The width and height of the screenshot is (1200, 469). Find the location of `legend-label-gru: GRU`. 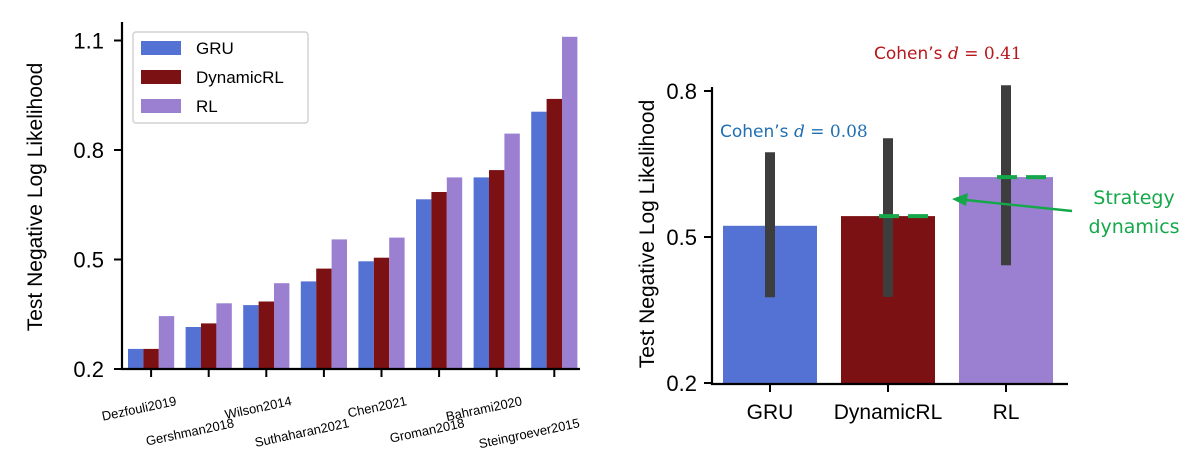

legend-label-gru: GRU is located at coordinates (215, 48).